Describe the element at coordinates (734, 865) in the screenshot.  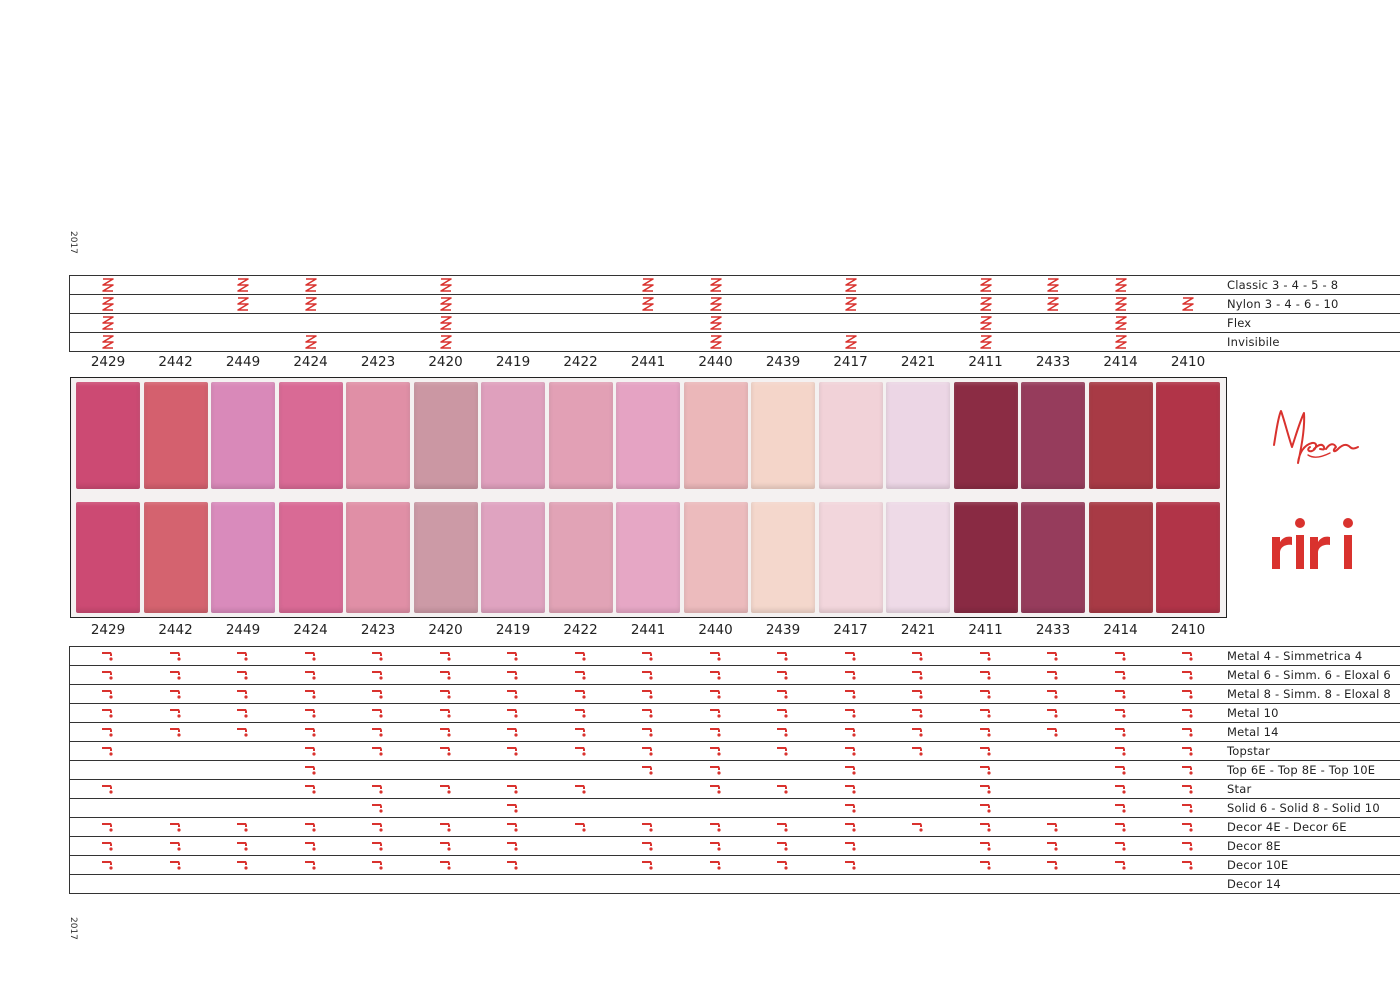
I see `table-row: Decor 10E` at that location.